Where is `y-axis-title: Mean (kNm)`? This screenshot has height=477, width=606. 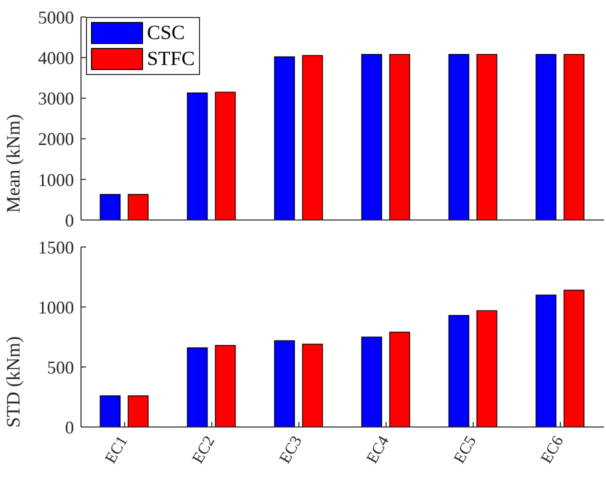
y-axis-title: Mean (kNm) is located at coordinates (14, 163).